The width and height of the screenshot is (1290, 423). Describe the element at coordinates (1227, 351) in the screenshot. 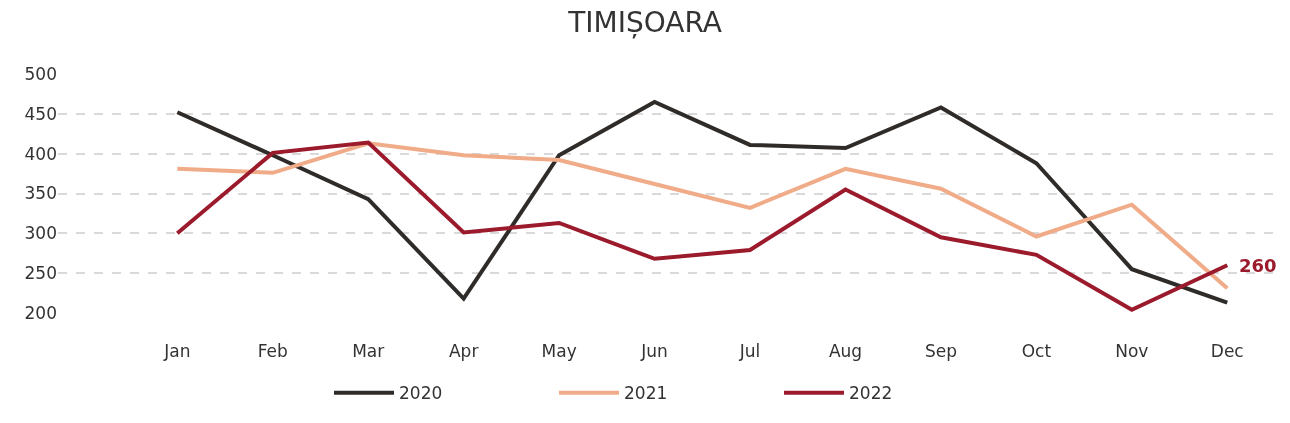

I see `x-tick-label: Dec` at that location.